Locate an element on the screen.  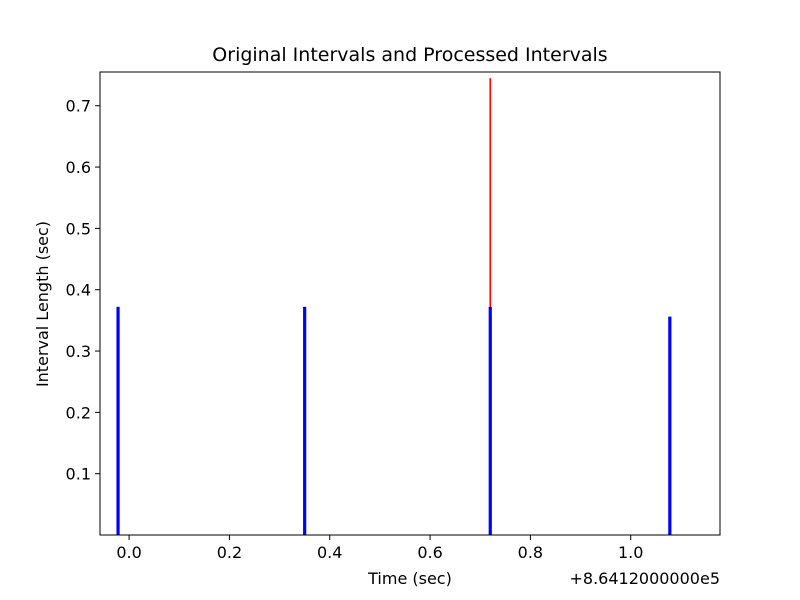
y-tick-label: 0.4 is located at coordinates (78, 290).